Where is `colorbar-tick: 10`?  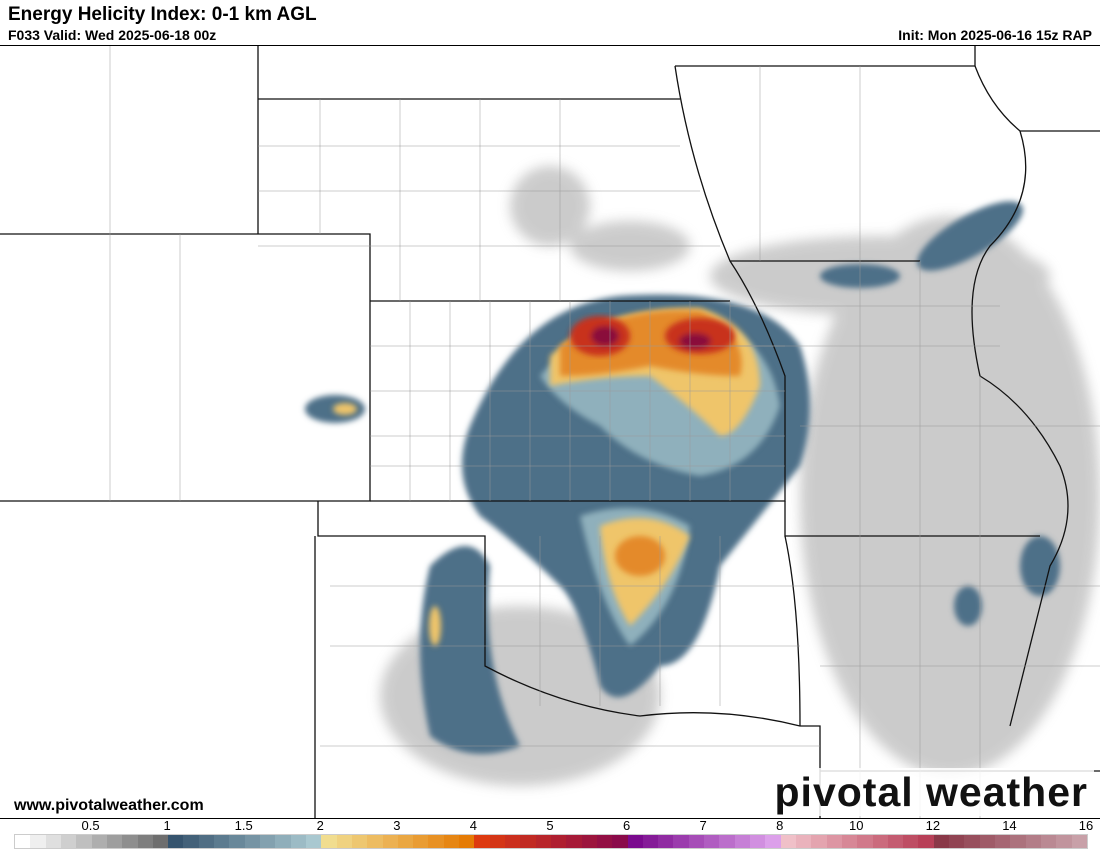
colorbar-tick: 10 is located at coordinates (856, 825).